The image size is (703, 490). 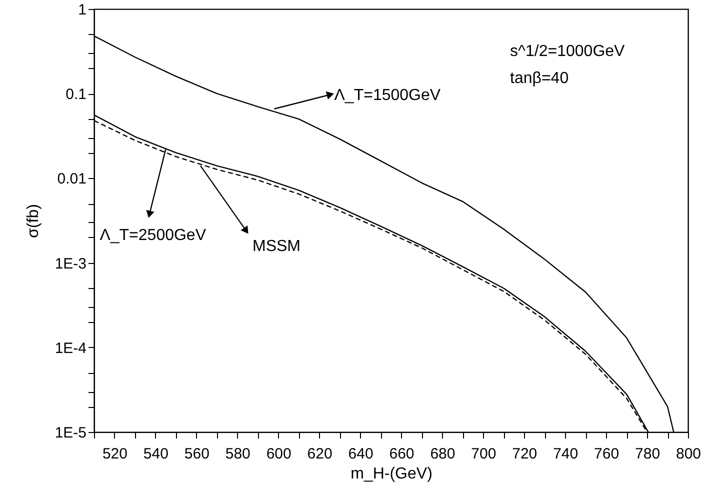 What do you see at coordinates (568, 51) in the screenshot?
I see `annotation: s^1/2=1000GeV` at bounding box center [568, 51].